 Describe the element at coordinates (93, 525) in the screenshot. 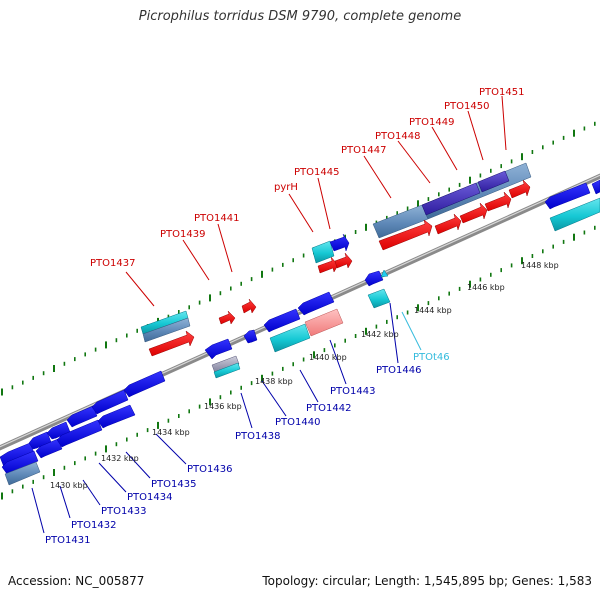

I see `gene-label-pto1432: PTO1432` at that location.